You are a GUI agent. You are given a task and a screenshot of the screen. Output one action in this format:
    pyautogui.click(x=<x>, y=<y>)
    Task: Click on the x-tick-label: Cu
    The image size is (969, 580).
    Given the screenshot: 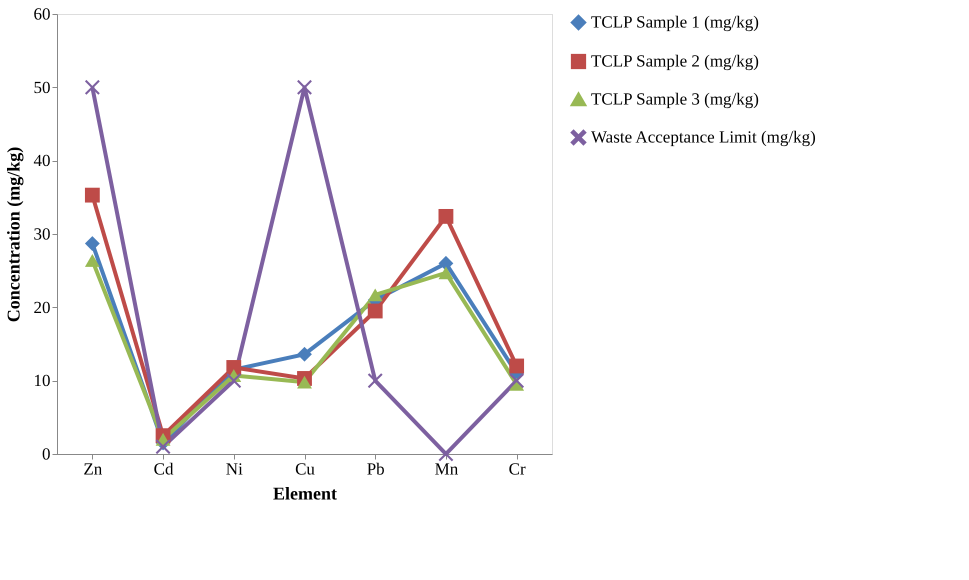 What is the action you would take?
    pyautogui.click(x=305, y=469)
    